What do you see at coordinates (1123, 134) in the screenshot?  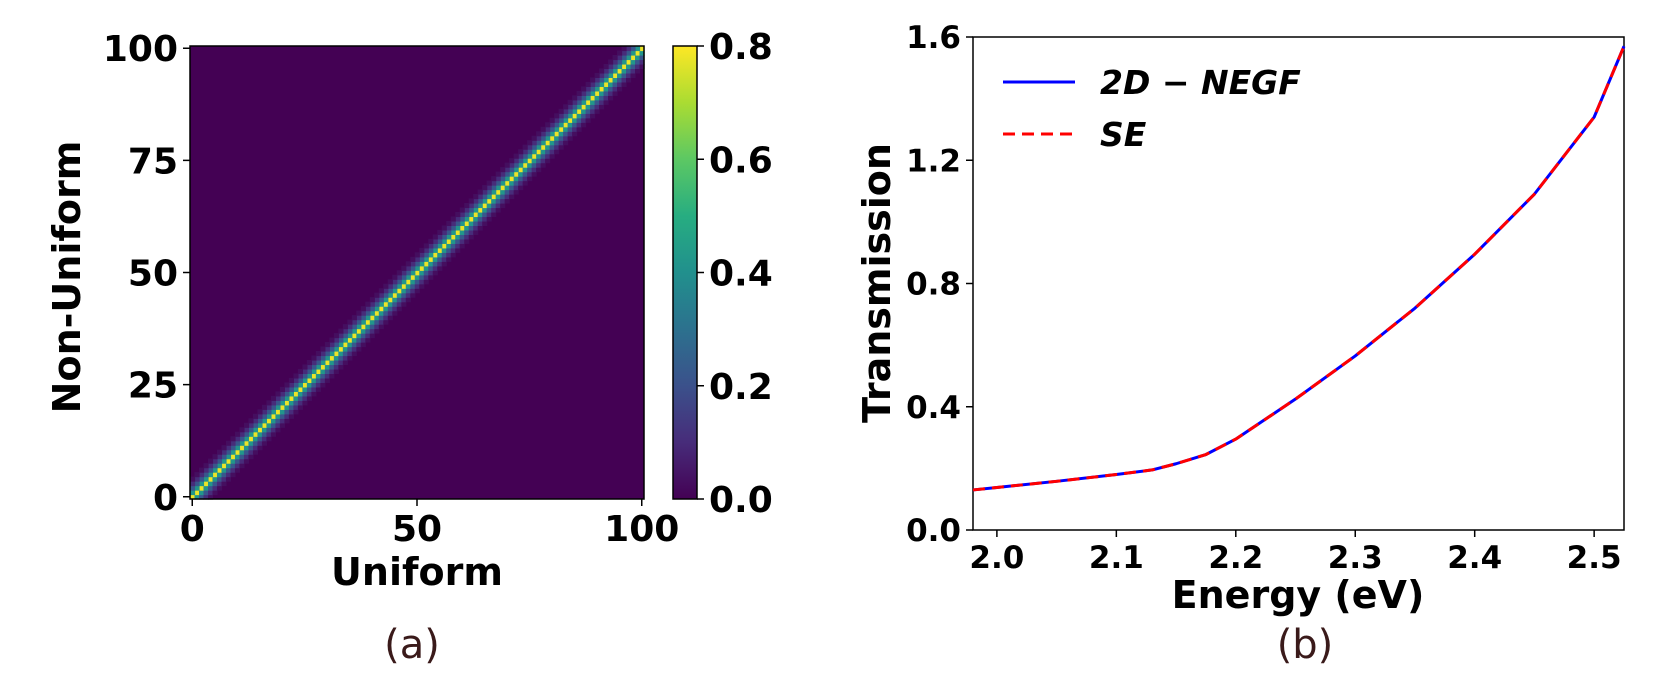 I see `legend-label-se: SE` at bounding box center [1123, 134].